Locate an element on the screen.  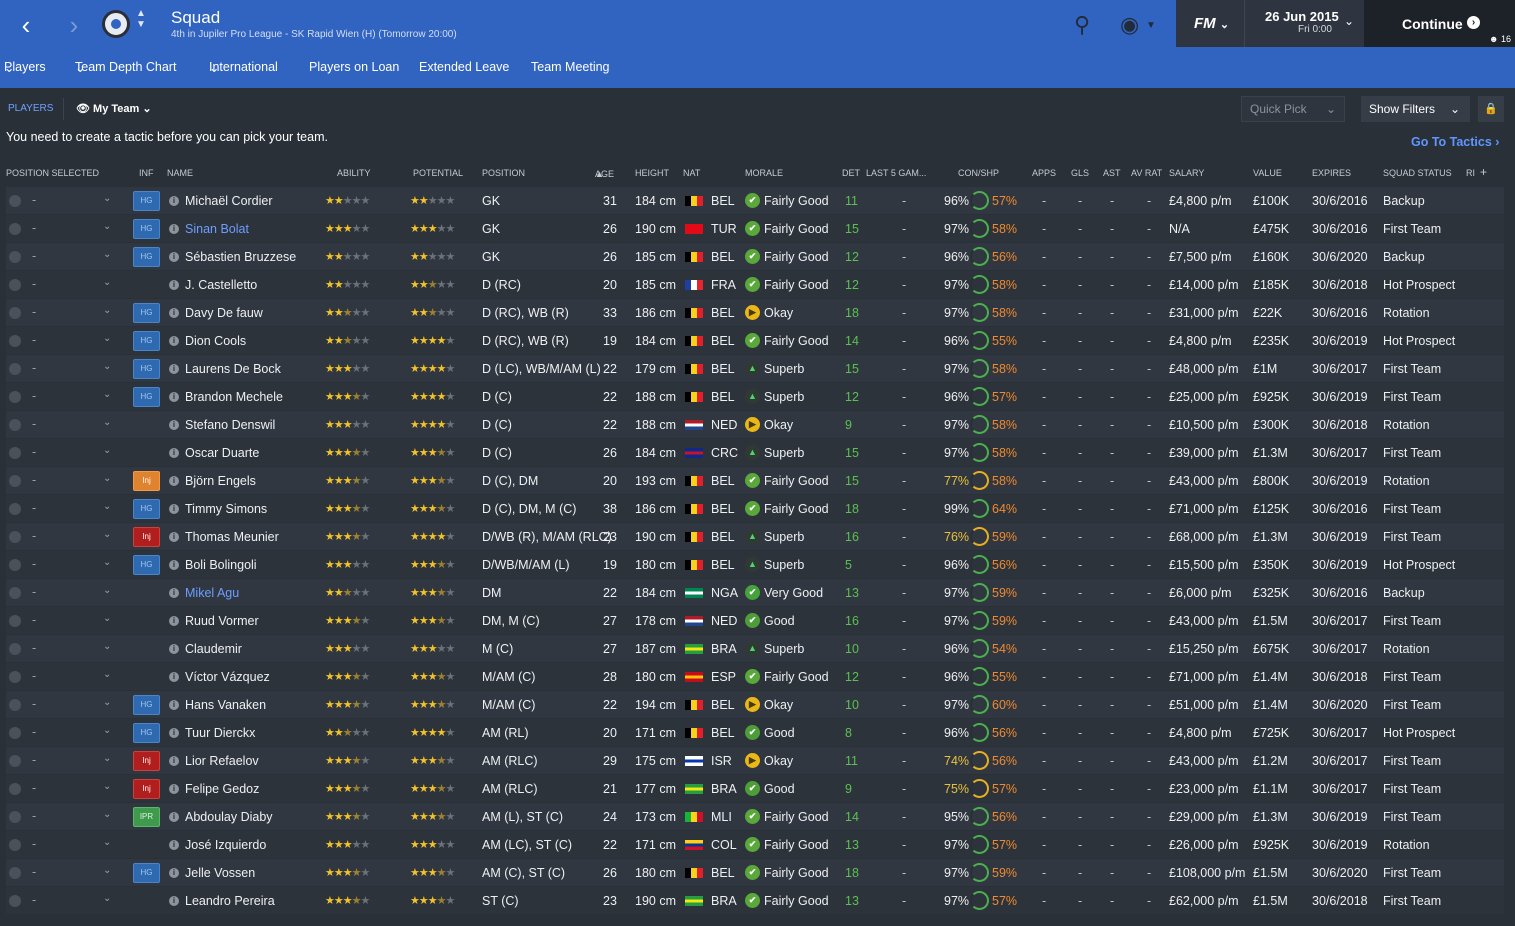
col-con-shp: CON/SHP is located at coordinates (979, 173).